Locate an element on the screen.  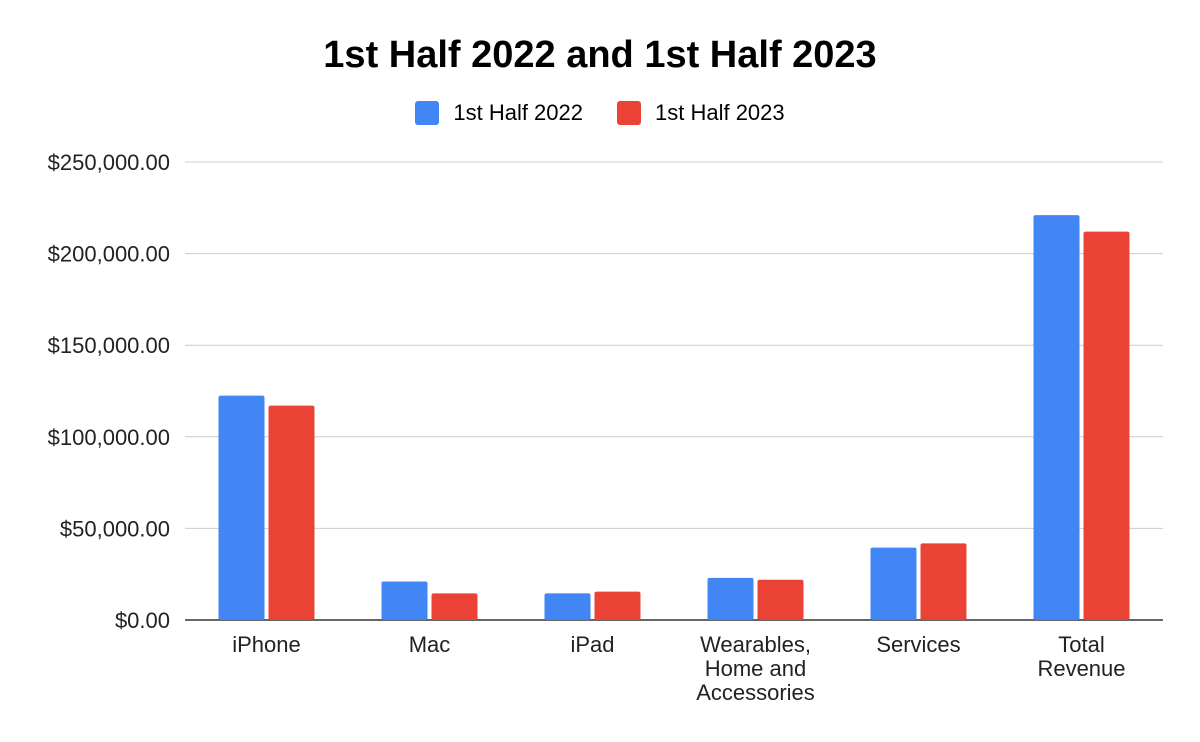
chart-title: 1st Half 2022 and 1st Half 2023 is located at coordinates (600, 55).